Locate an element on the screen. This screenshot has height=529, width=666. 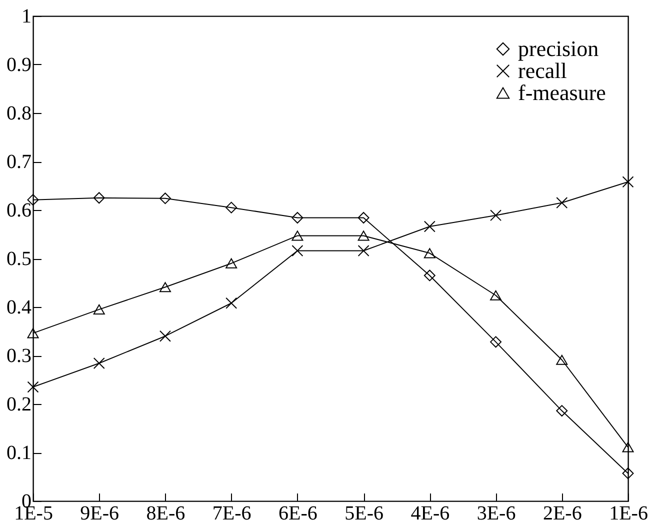
x-tick-label: 8E-6 is located at coordinates (166, 513).